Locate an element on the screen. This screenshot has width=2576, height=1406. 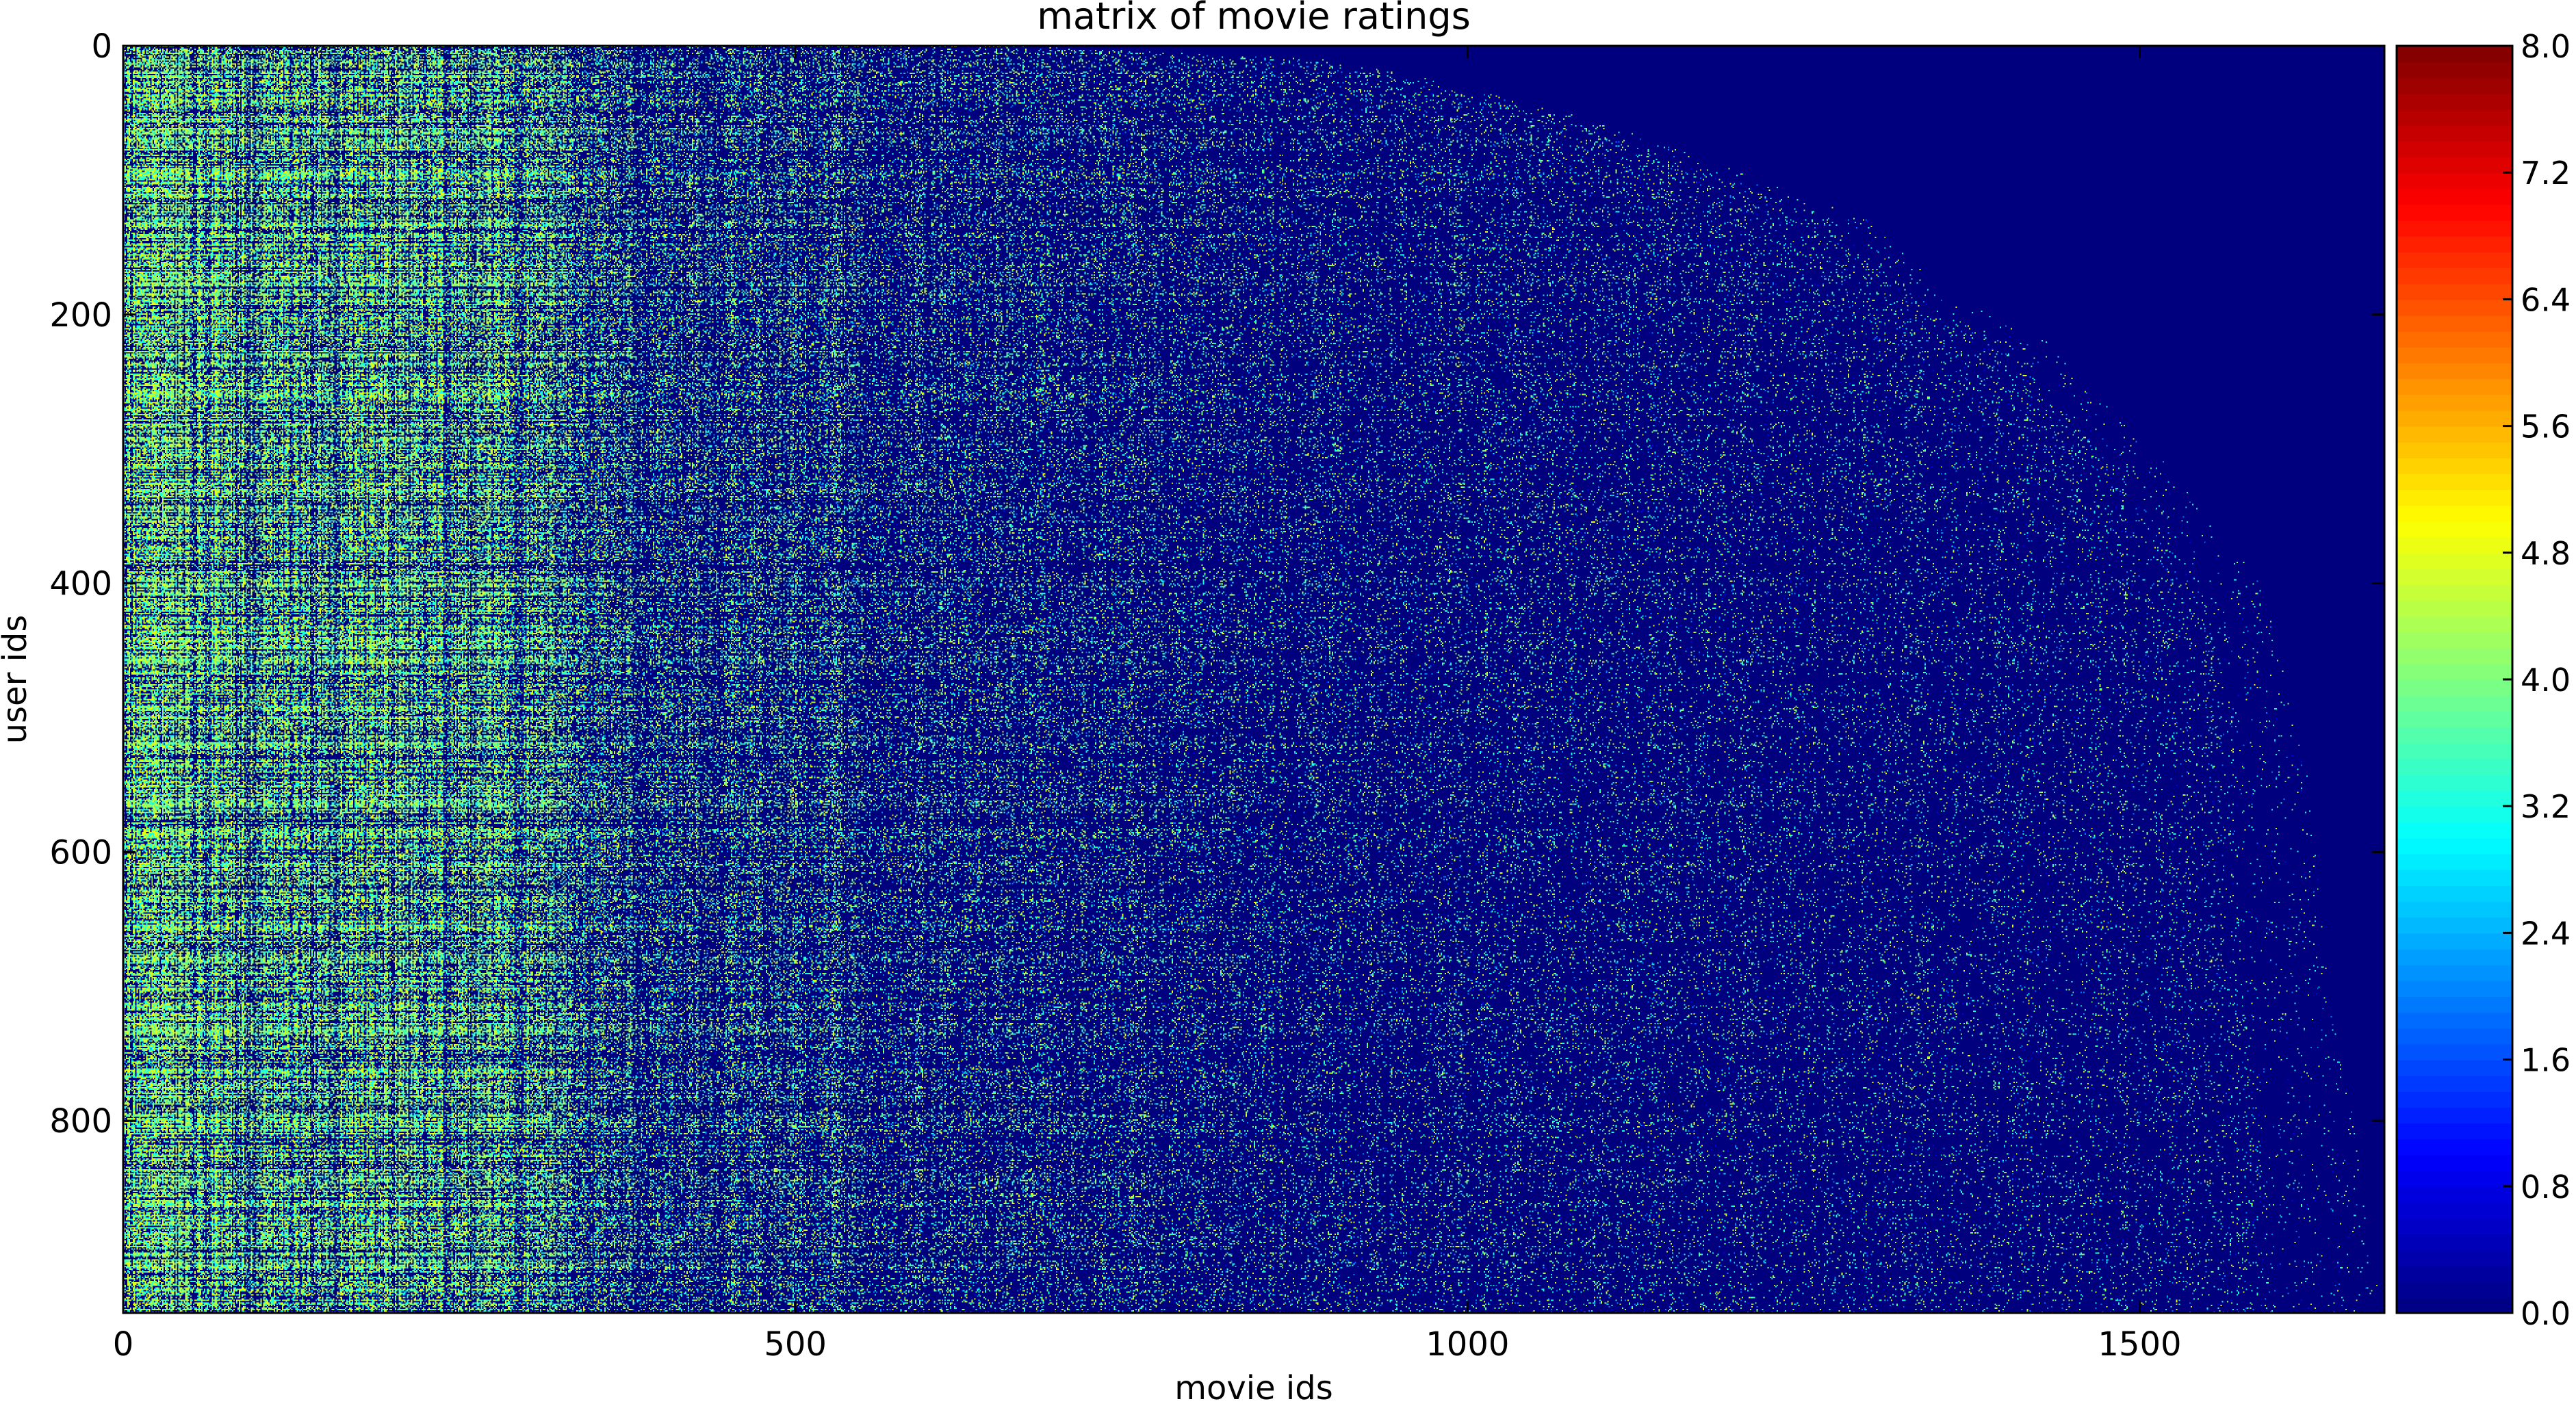
colorbar-tick-label: 0.8 is located at coordinates (2546, 1187).